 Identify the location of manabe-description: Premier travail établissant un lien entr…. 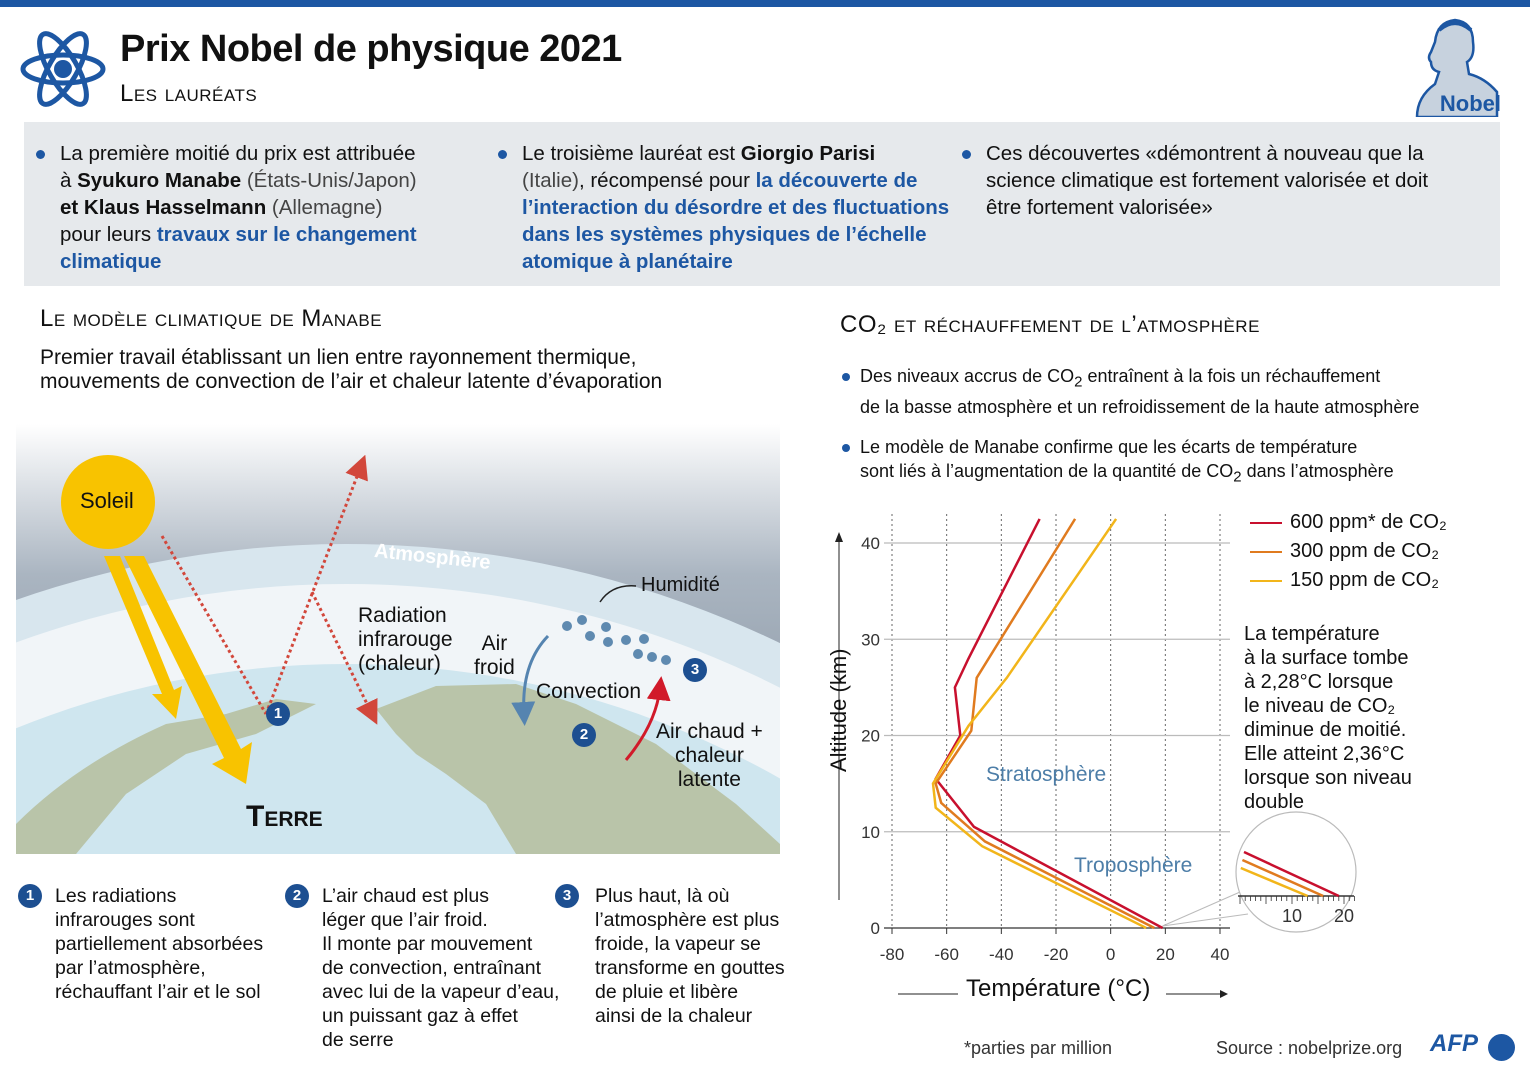
(351, 369).